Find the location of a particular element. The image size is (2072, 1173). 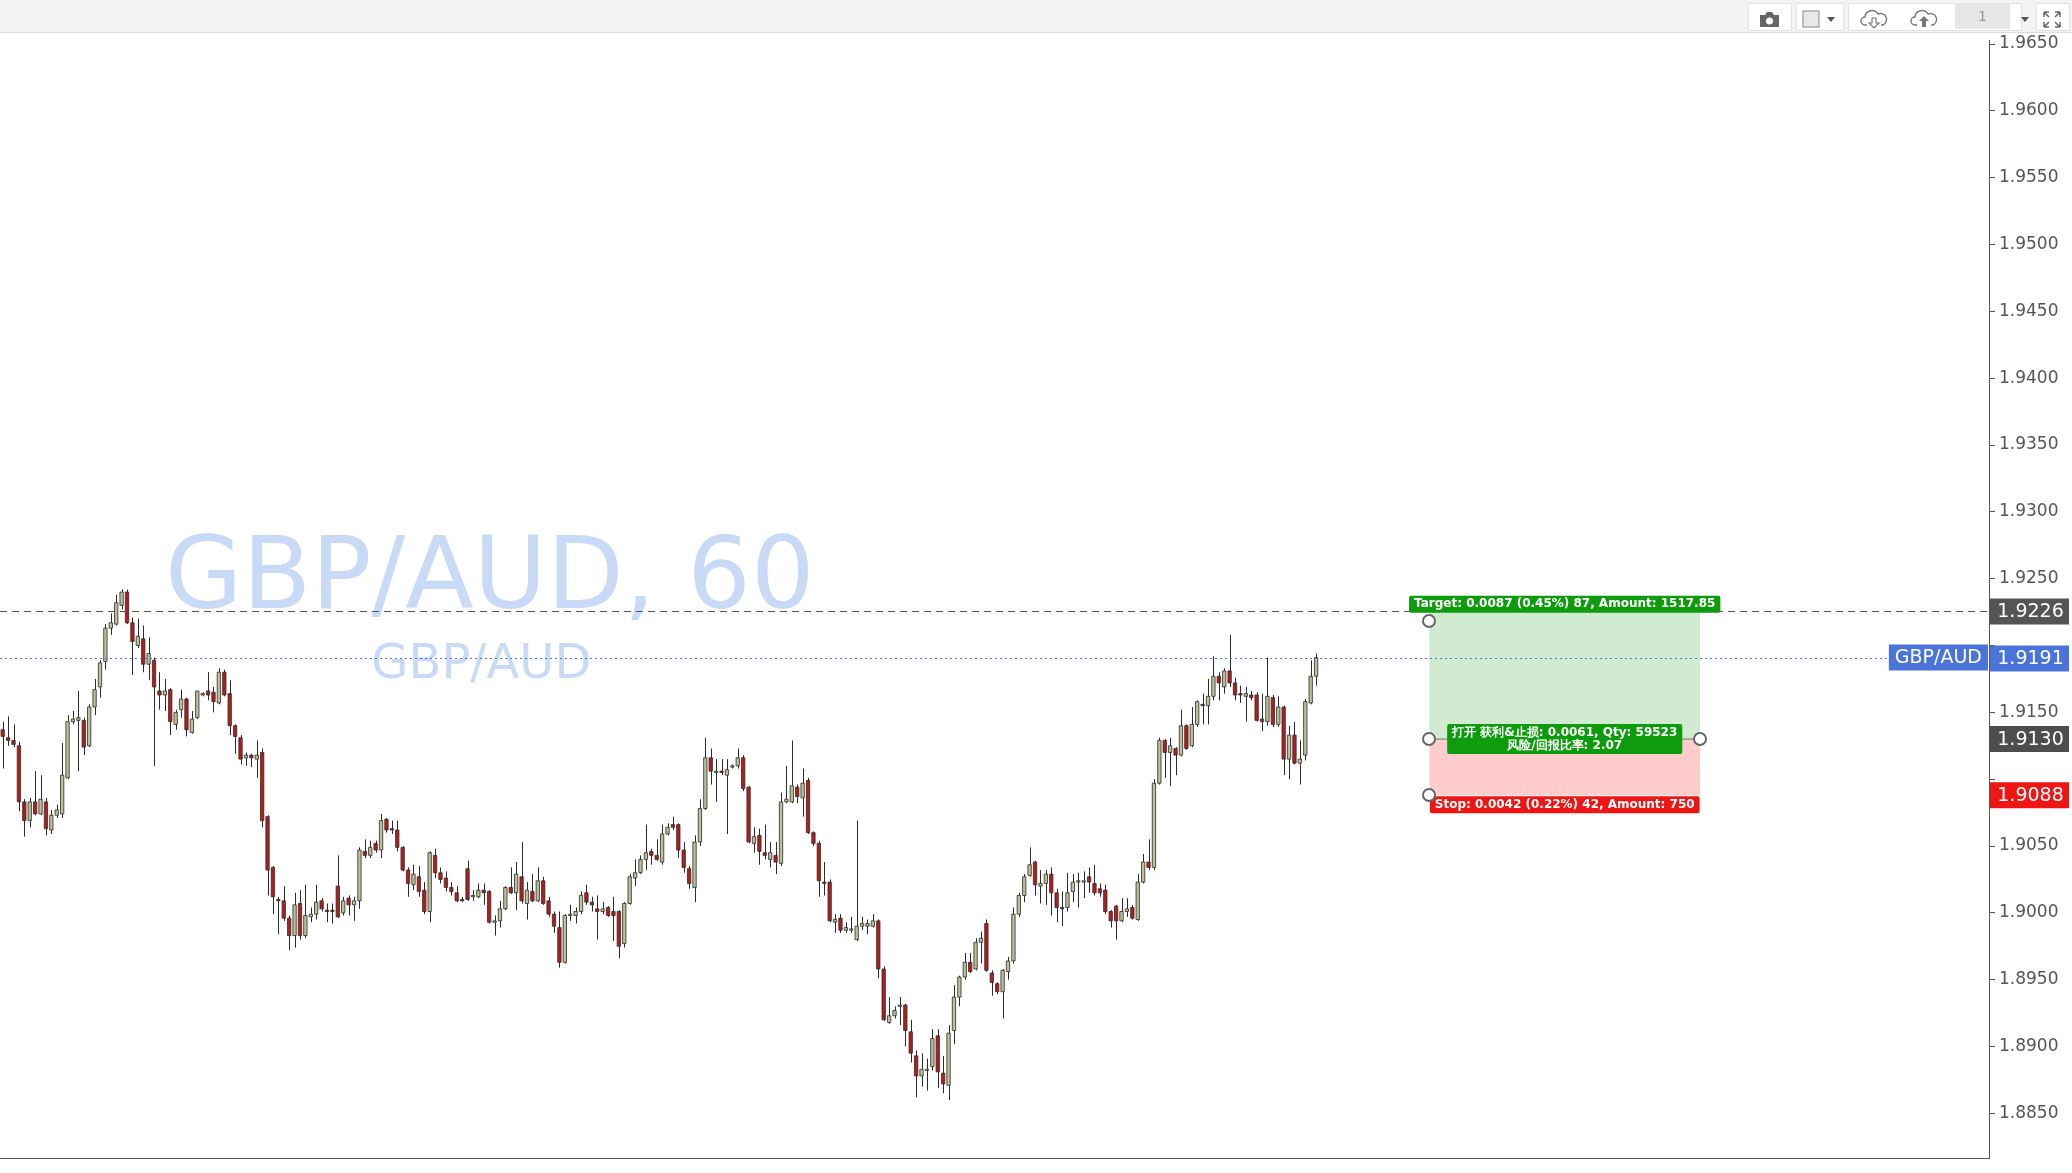

y-tick-label: 1.9000 is located at coordinates (2029, 911).